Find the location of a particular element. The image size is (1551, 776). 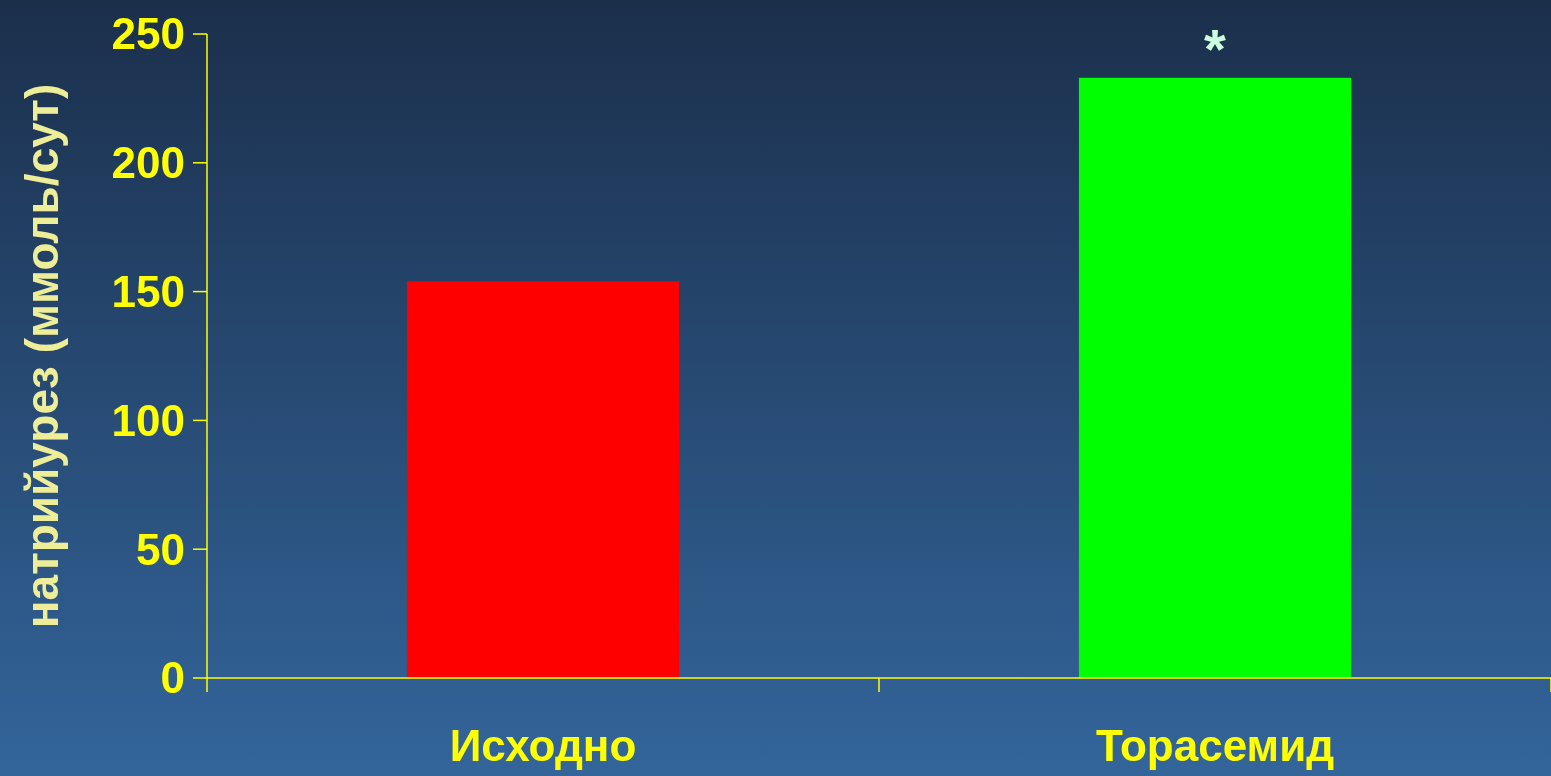

y-tick-label: 150 is located at coordinates (148, 291).